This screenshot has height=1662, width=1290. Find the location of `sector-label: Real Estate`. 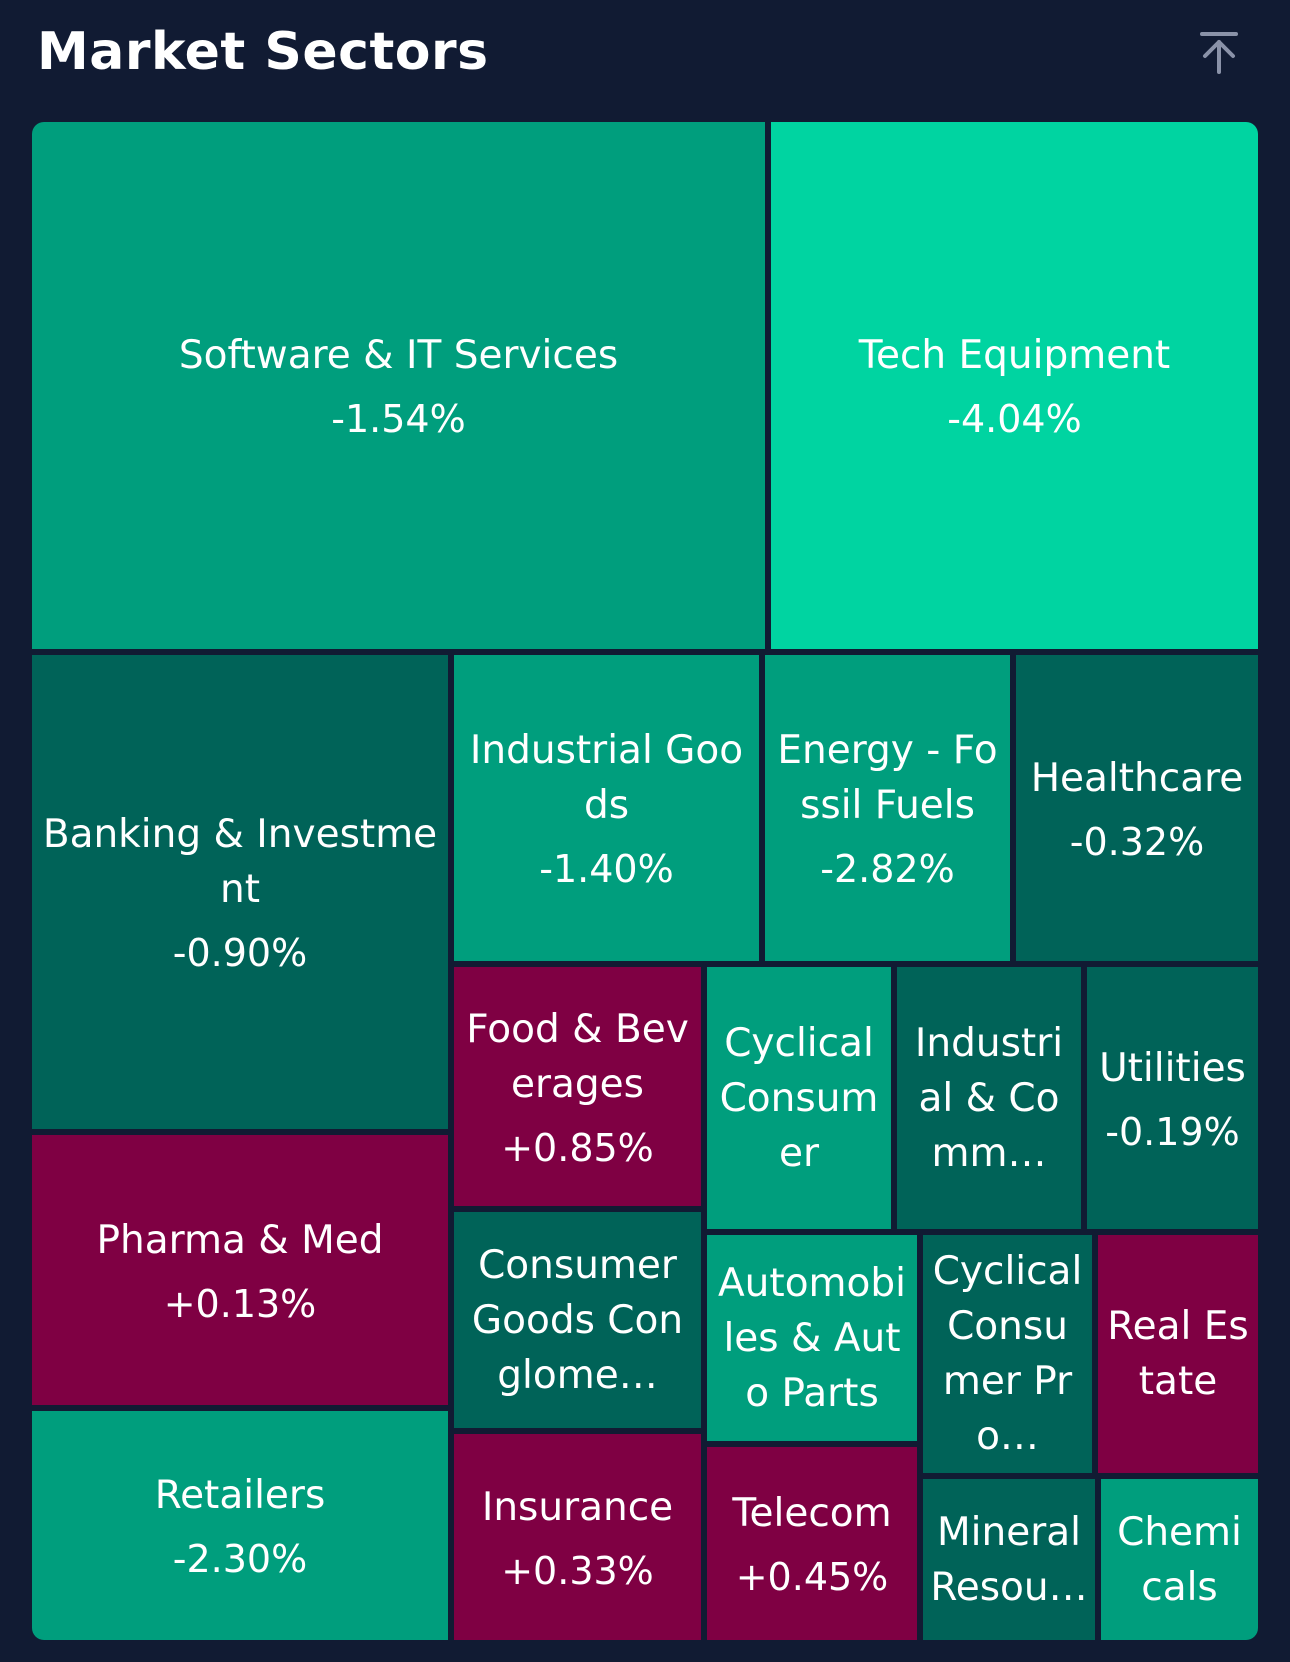

sector-label: Real Estate is located at coordinates (1178, 1354).